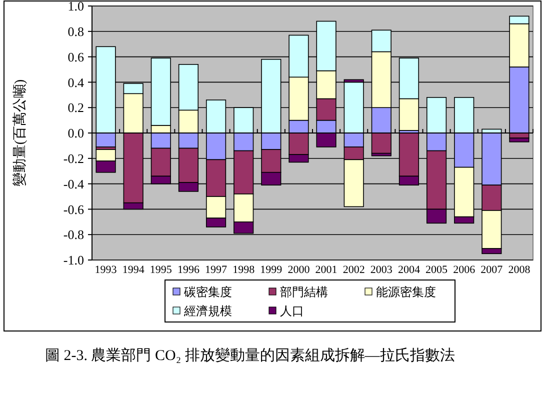 The image size is (547, 396). I want to click on x-tick-label: 2008, so click(519, 270).